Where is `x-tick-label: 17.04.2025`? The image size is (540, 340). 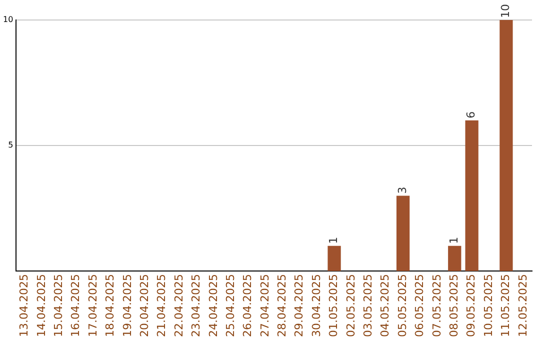 x-tick-label: 17.04.2025 is located at coordinates (93, 306).